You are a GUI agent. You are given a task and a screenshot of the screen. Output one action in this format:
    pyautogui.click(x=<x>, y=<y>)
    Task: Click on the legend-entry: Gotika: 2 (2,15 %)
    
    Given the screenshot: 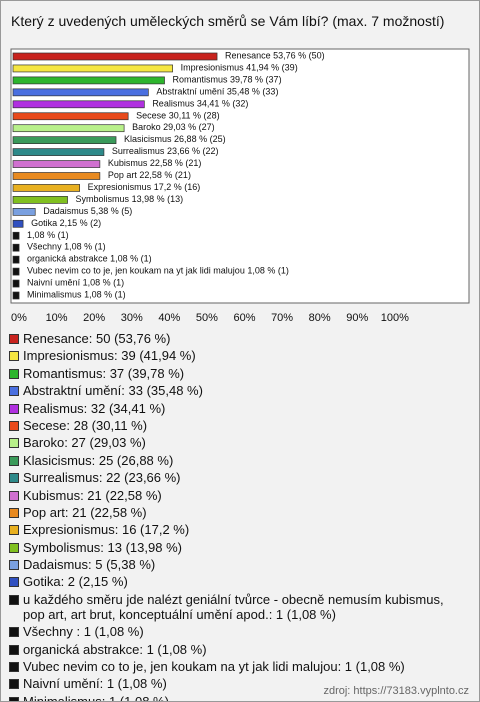 What is the action you would take?
    pyautogui.click(x=236, y=581)
    